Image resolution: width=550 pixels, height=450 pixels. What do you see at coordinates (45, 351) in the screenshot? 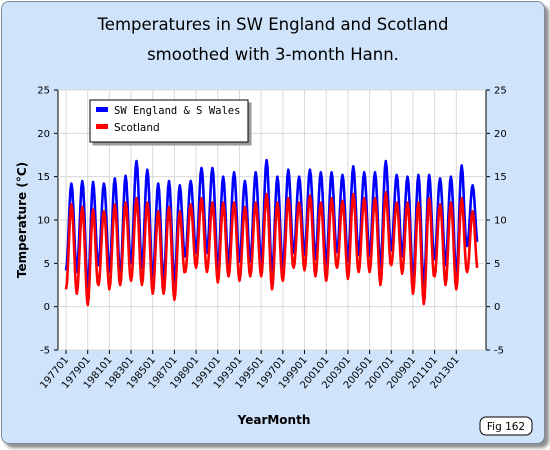
I see `y-tick-label: -5` at bounding box center [45, 351].